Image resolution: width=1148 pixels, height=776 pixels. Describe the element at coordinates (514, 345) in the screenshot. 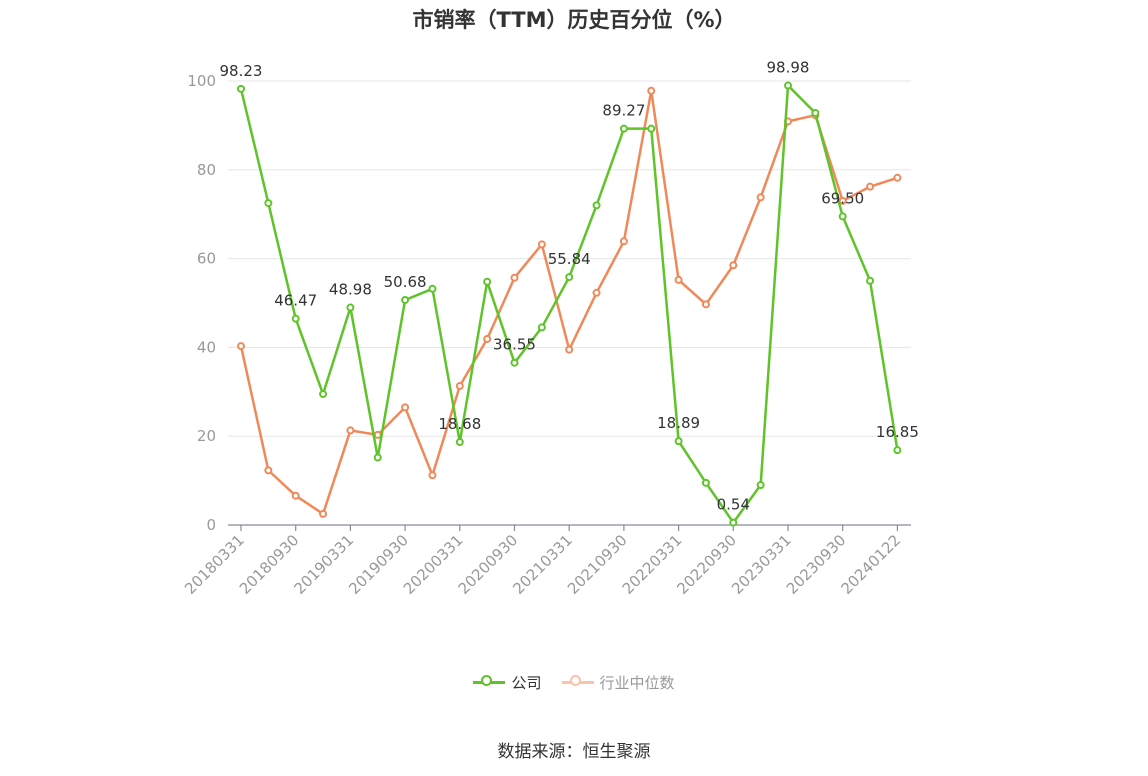

I see `data-label: 36.55` at that location.